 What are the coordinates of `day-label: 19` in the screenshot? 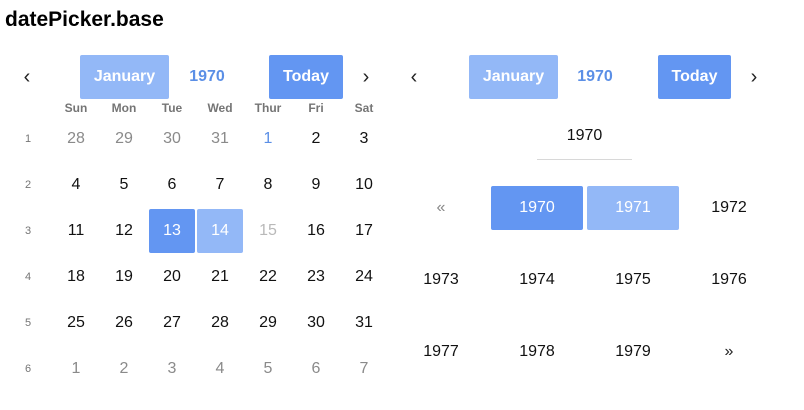 It's located at (124, 276).